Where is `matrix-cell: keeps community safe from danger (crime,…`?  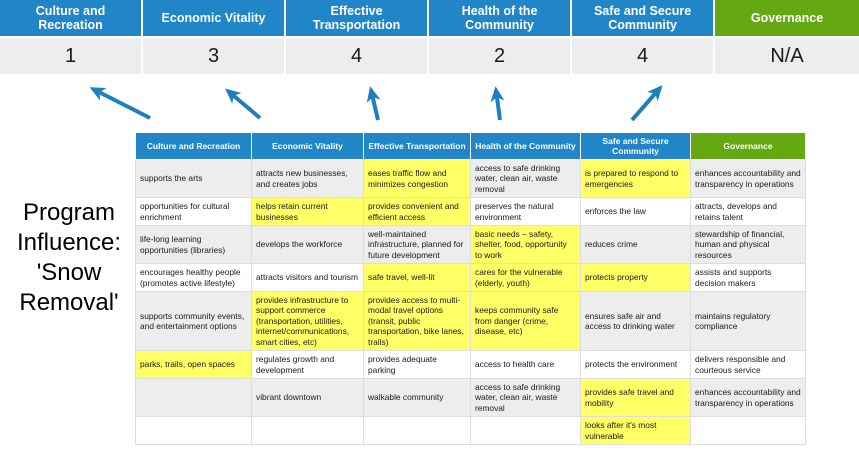
matrix-cell: keeps community safe from danger (crime,… is located at coordinates (525, 321).